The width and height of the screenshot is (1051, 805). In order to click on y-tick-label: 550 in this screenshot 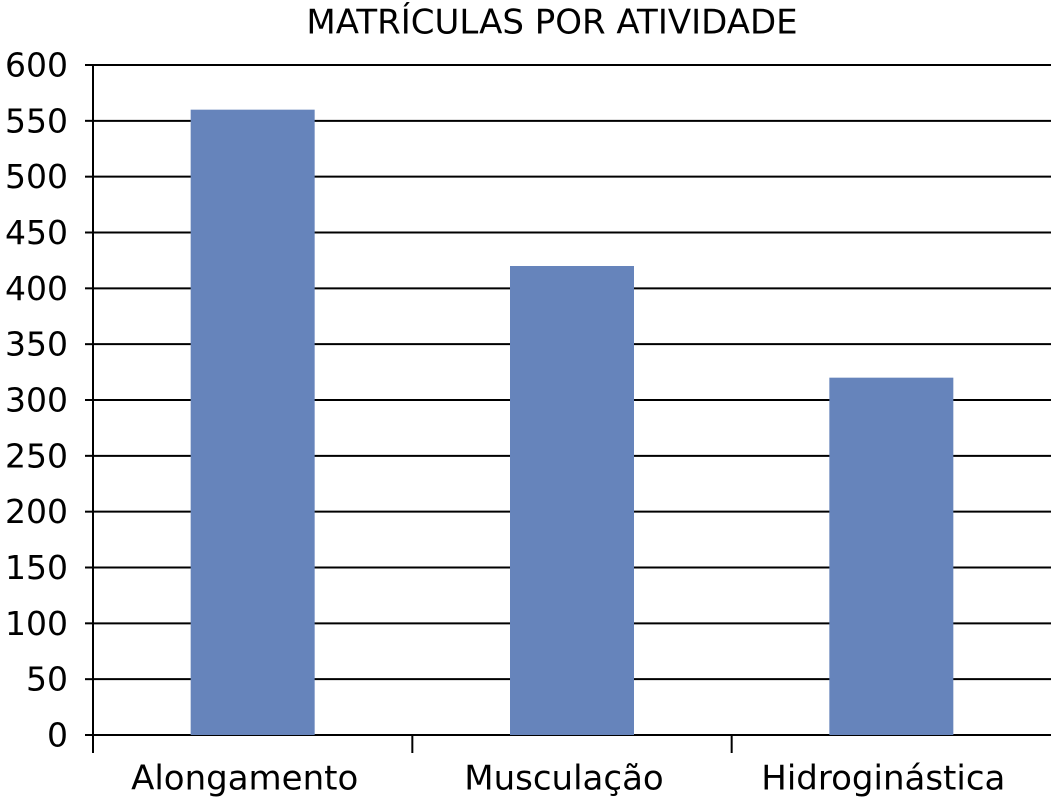, I will do `click(36, 120)`.